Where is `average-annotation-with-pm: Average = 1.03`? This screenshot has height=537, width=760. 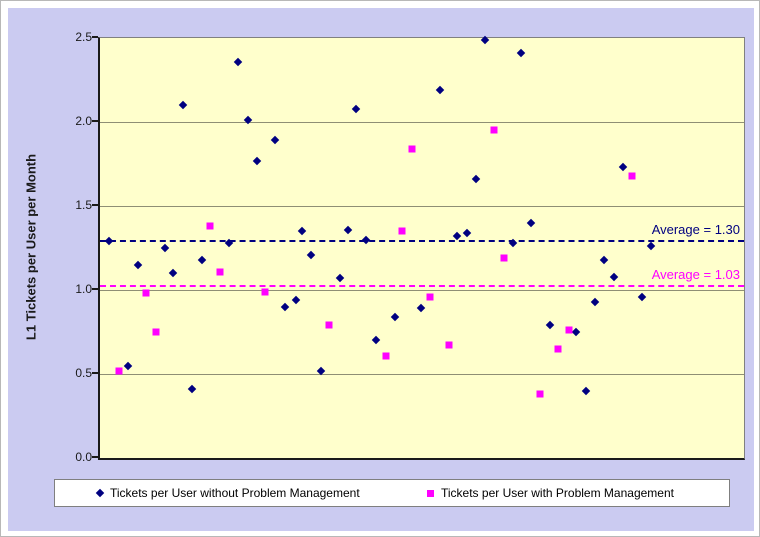 average-annotation-with-pm: Average = 1.03 is located at coordinates (695, 274).